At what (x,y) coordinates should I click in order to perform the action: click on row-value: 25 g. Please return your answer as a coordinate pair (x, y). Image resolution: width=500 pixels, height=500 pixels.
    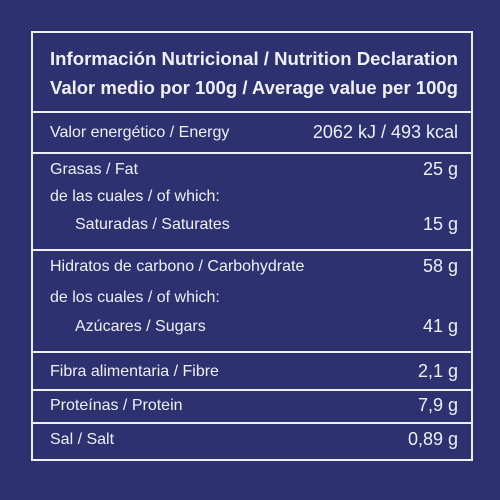
    Looking at the image, I should click on (440, 169).